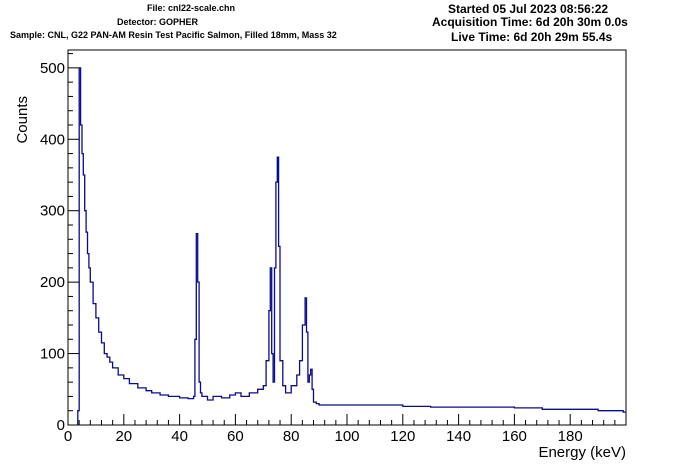 The image size is (696, 472). Describe the element at coordinates (52, 68) in the screenshot. I see `y-tick-label: 500` at that location.